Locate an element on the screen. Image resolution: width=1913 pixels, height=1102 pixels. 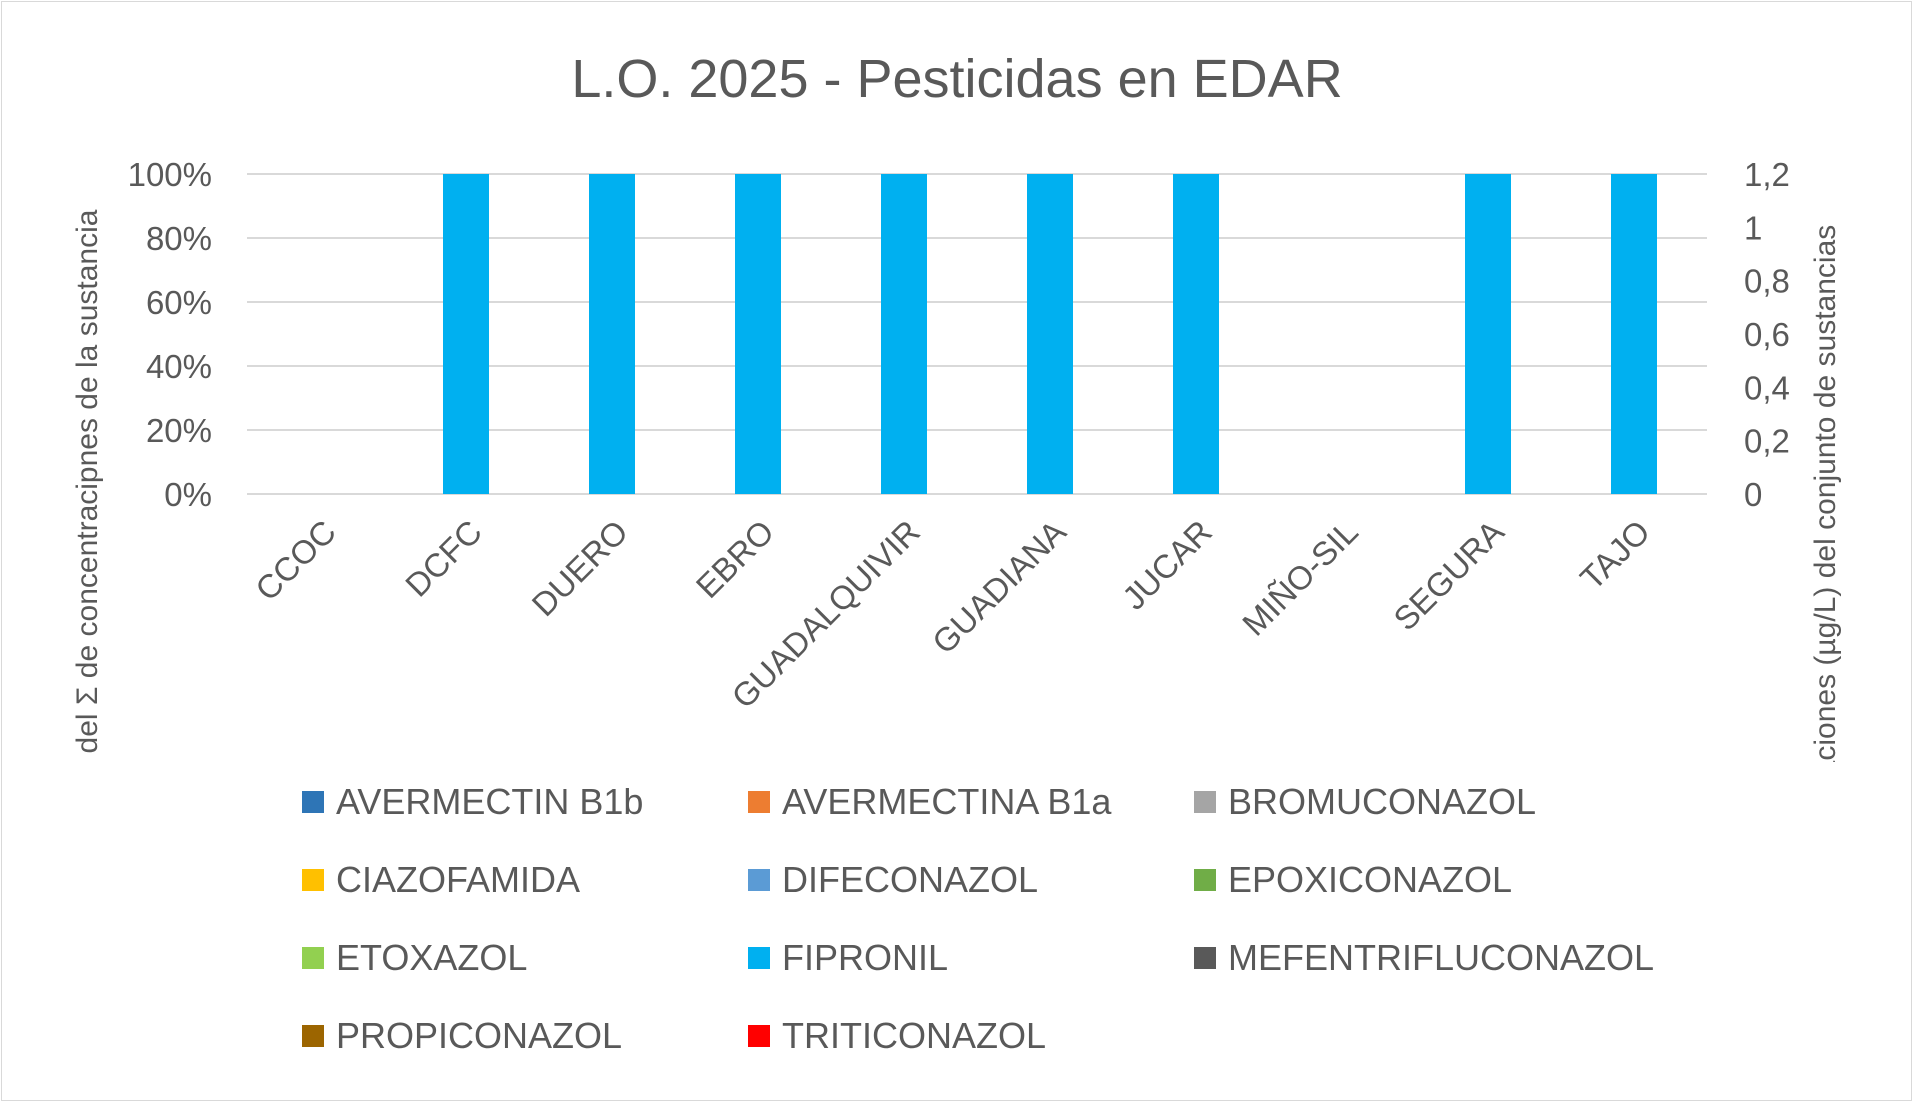
legend-item: MEFENTRIFLUCONAZOL is located at coordinates (1424, 957).